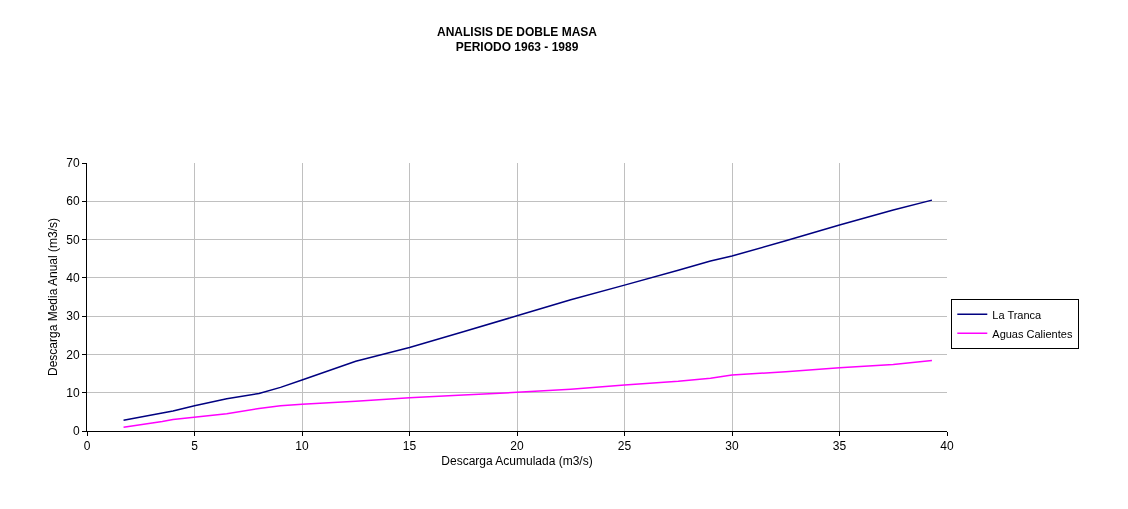 Image resolution: width=1128 pixels, height=509 pixels. What do you see at coordinates (73, 392) in the screenshot?
I see `y-tick-label: 10` at bounding box center [73, 392].